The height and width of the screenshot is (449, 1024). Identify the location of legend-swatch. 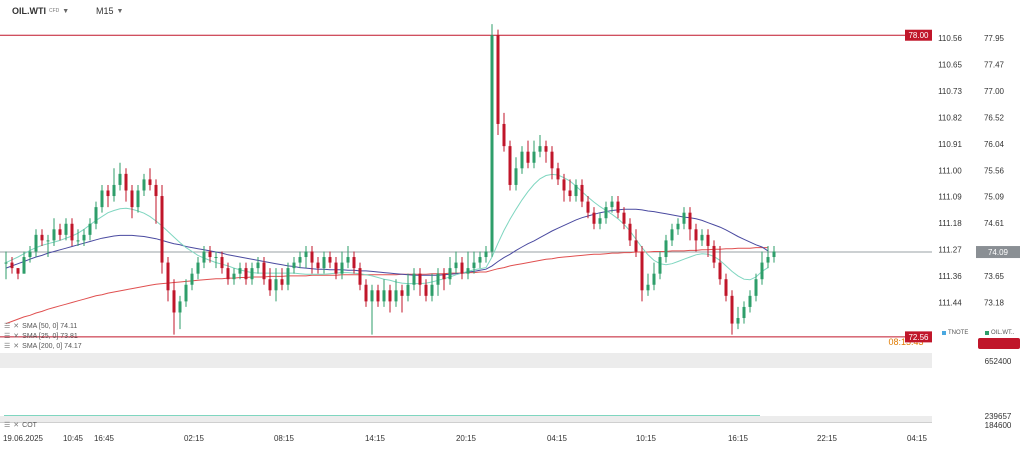
(987, 333).